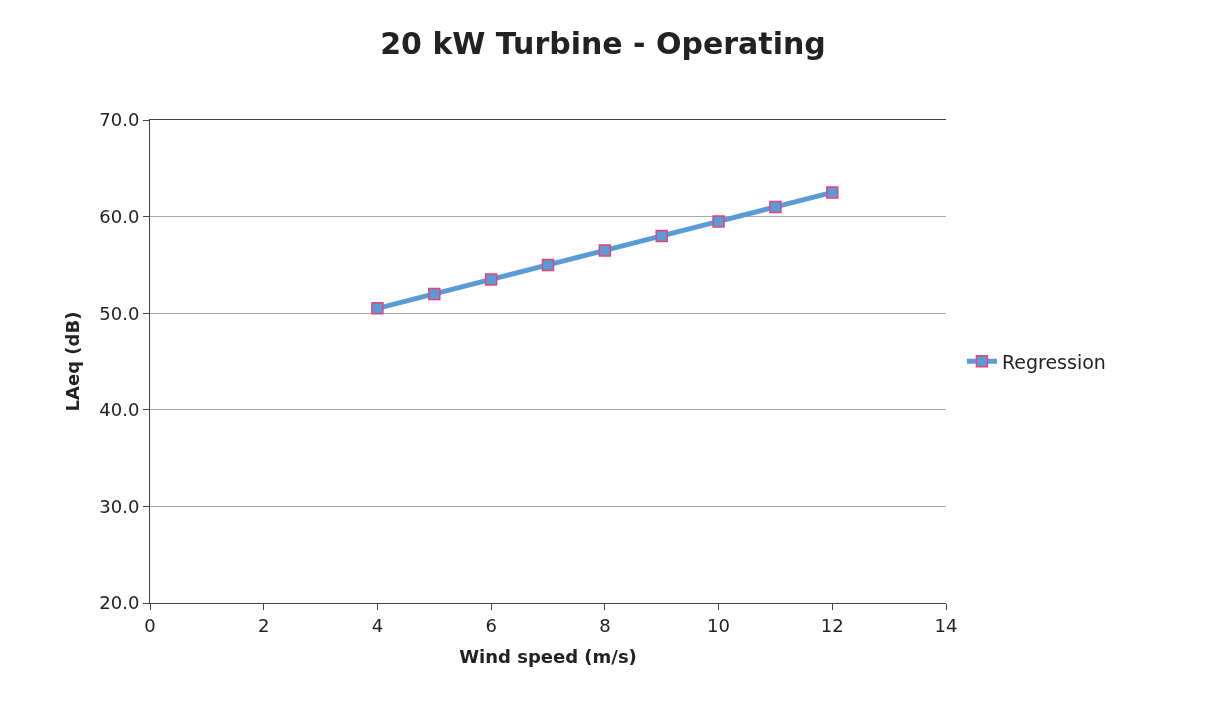 The height and width of the screenshot is (723, 1206). I want to click on y-axis-title: LAeq (dB), so click(72, 361).